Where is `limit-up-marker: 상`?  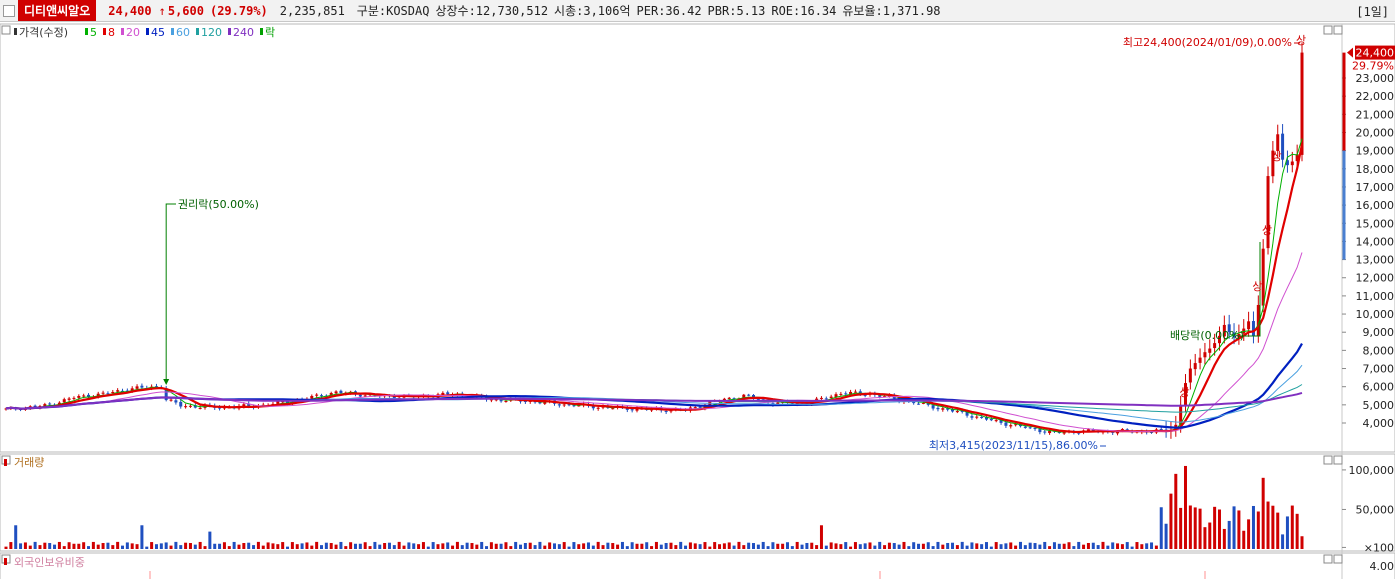
limit-up-marker: 상 is located at coordinates (1257, 286).